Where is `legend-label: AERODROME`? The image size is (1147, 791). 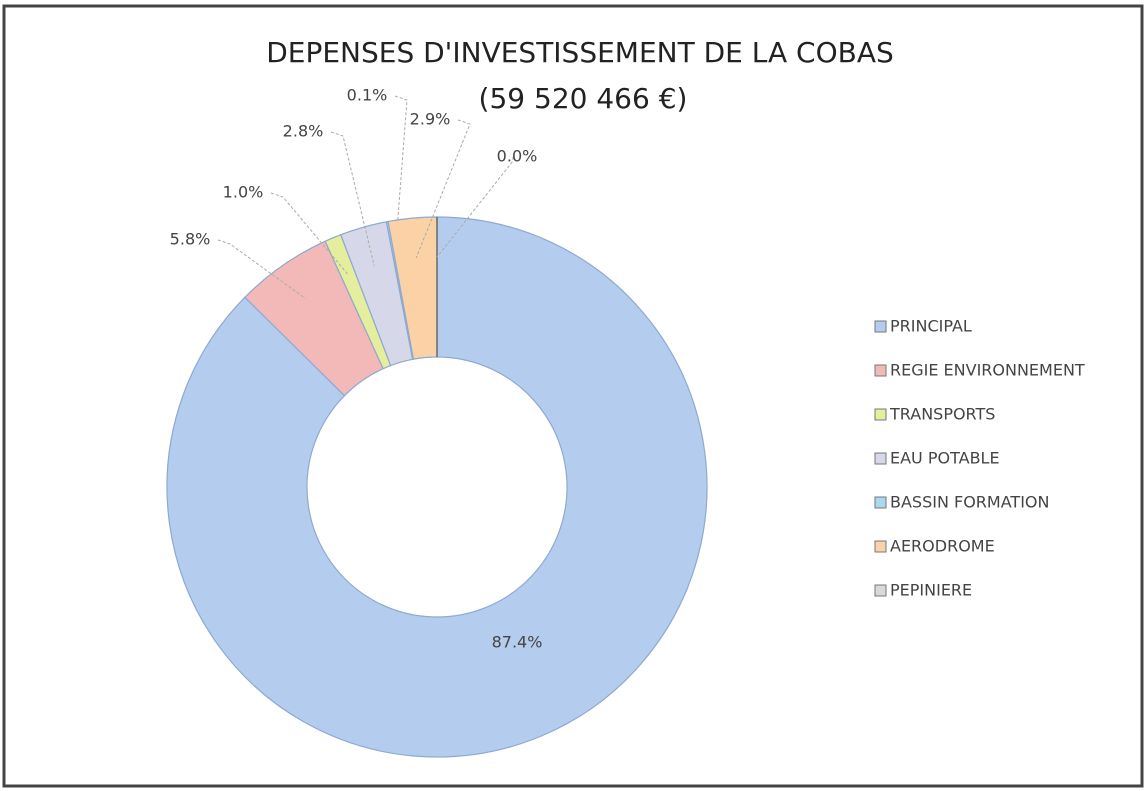
legend-label: AERODROME is located at coordinates (942, 546).